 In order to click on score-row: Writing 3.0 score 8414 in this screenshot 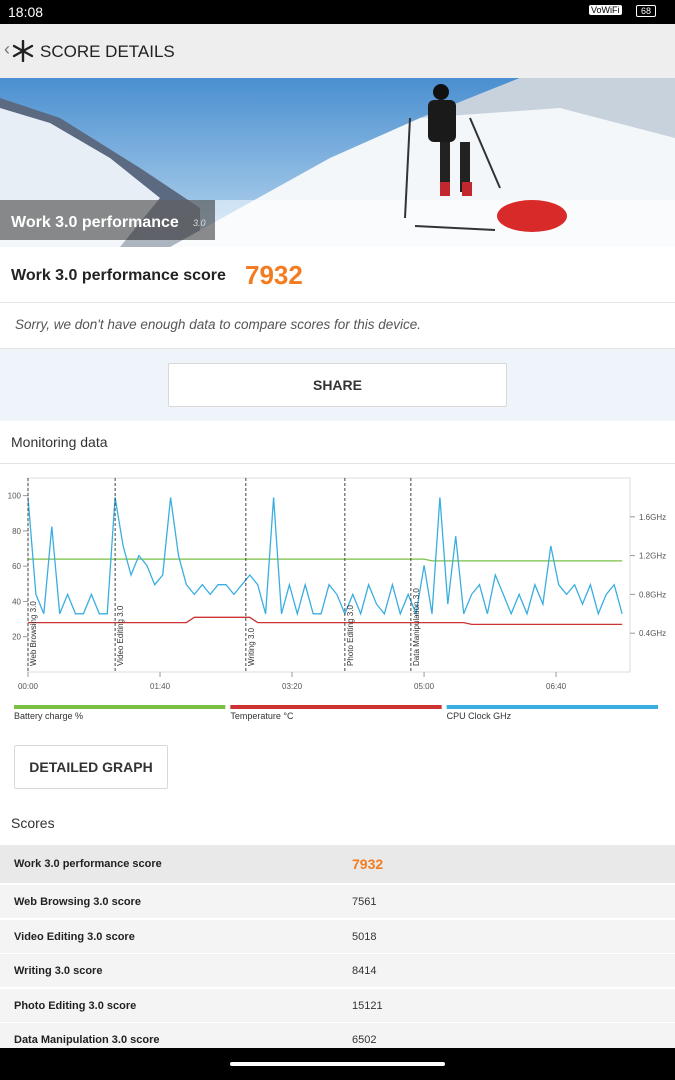, I will do `click(337, 970)`.